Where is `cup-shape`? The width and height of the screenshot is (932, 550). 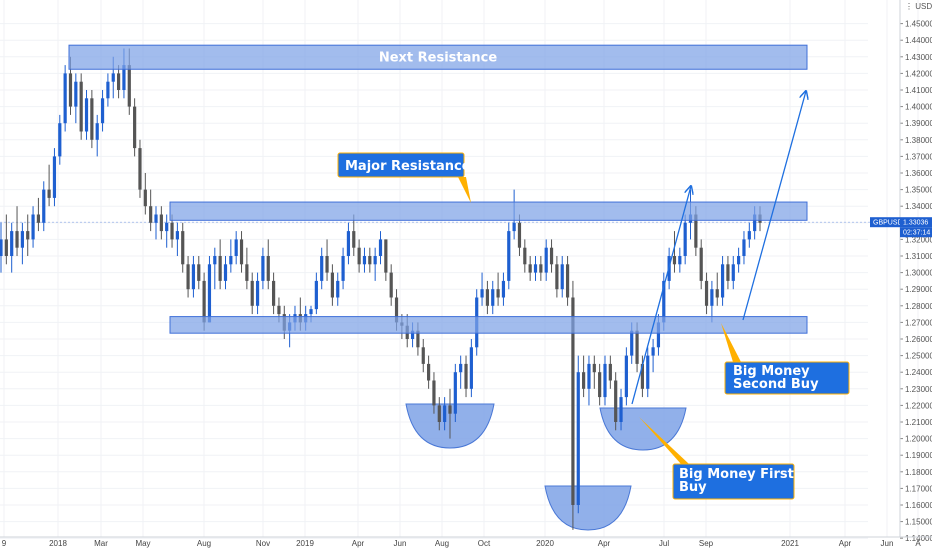 cup-shape is located at coordinates (588, 508).